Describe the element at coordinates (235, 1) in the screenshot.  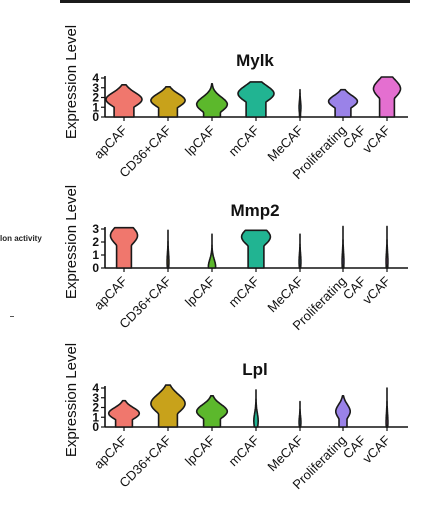
I see `top-border-rule` at that location.